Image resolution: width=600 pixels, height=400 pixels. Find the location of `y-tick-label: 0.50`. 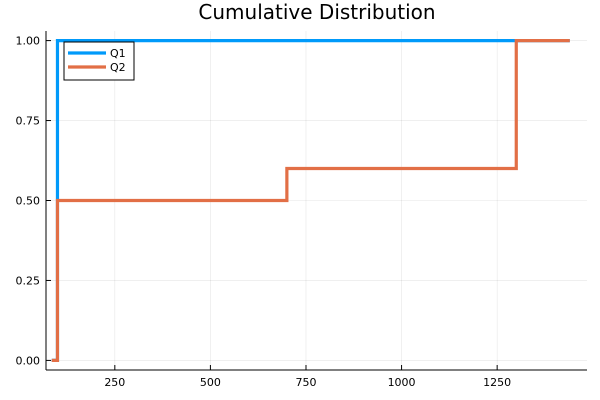

y-tick-label: 0.50 is located at coordinates (28, 201).